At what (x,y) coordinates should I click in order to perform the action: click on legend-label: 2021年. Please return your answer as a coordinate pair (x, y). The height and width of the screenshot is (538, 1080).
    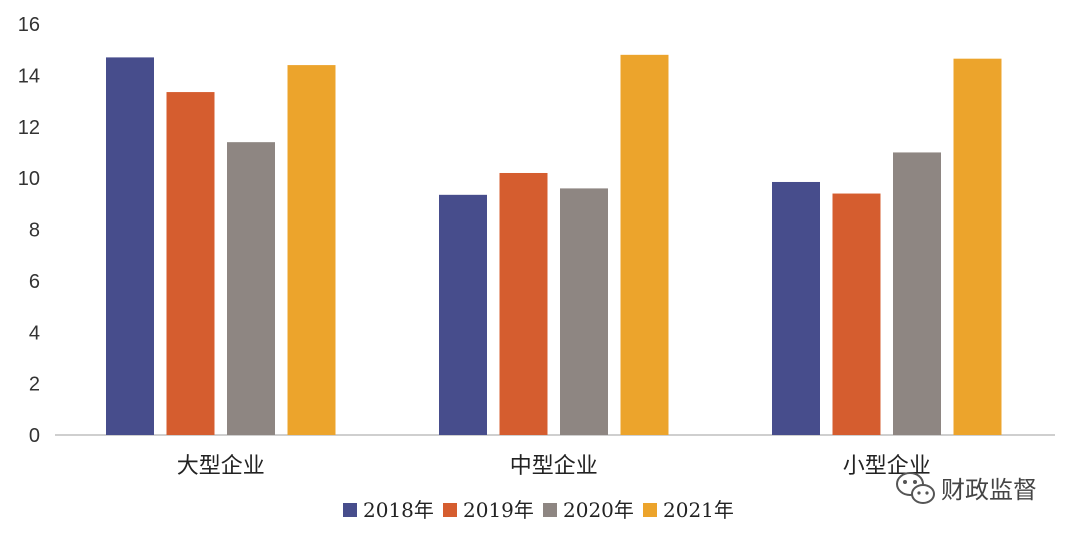
    Looking at the image, I should click on (698, 510).